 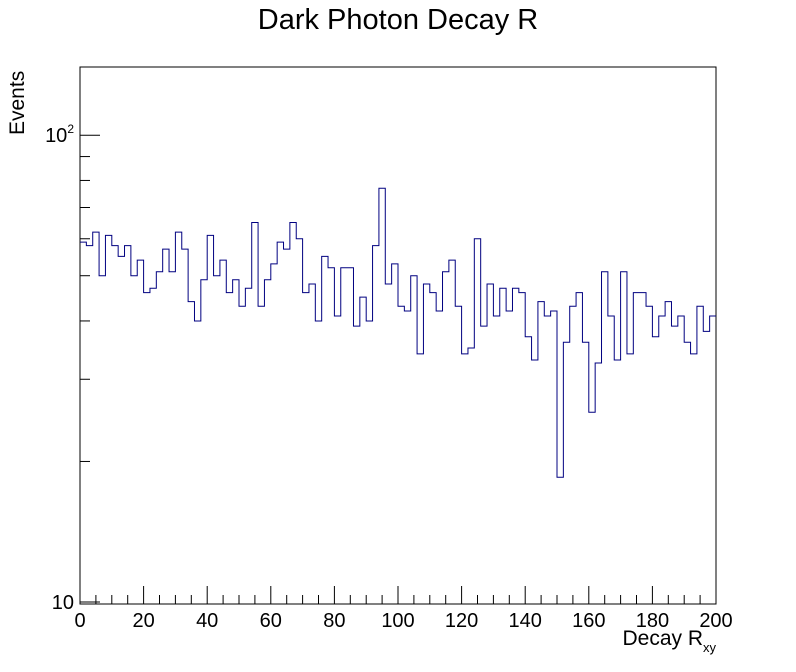 What do you see at coordinates (59, 134) in the screenshot?
I see `y-tick-label: 102` at bounding box center [59, 134].